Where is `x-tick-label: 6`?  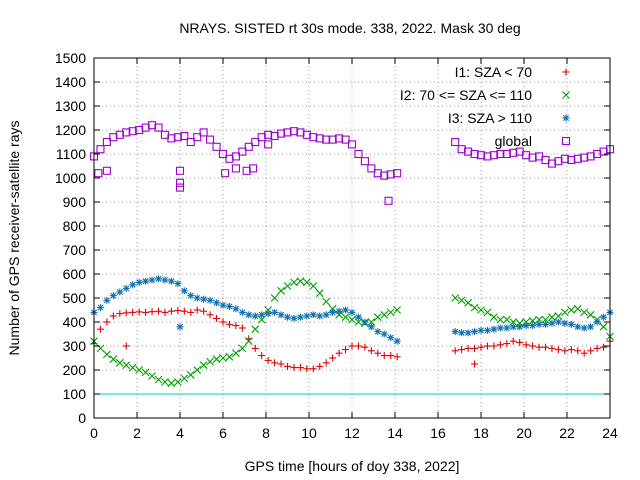 x-tick-label: 6 is located at coordinates (223, 433).